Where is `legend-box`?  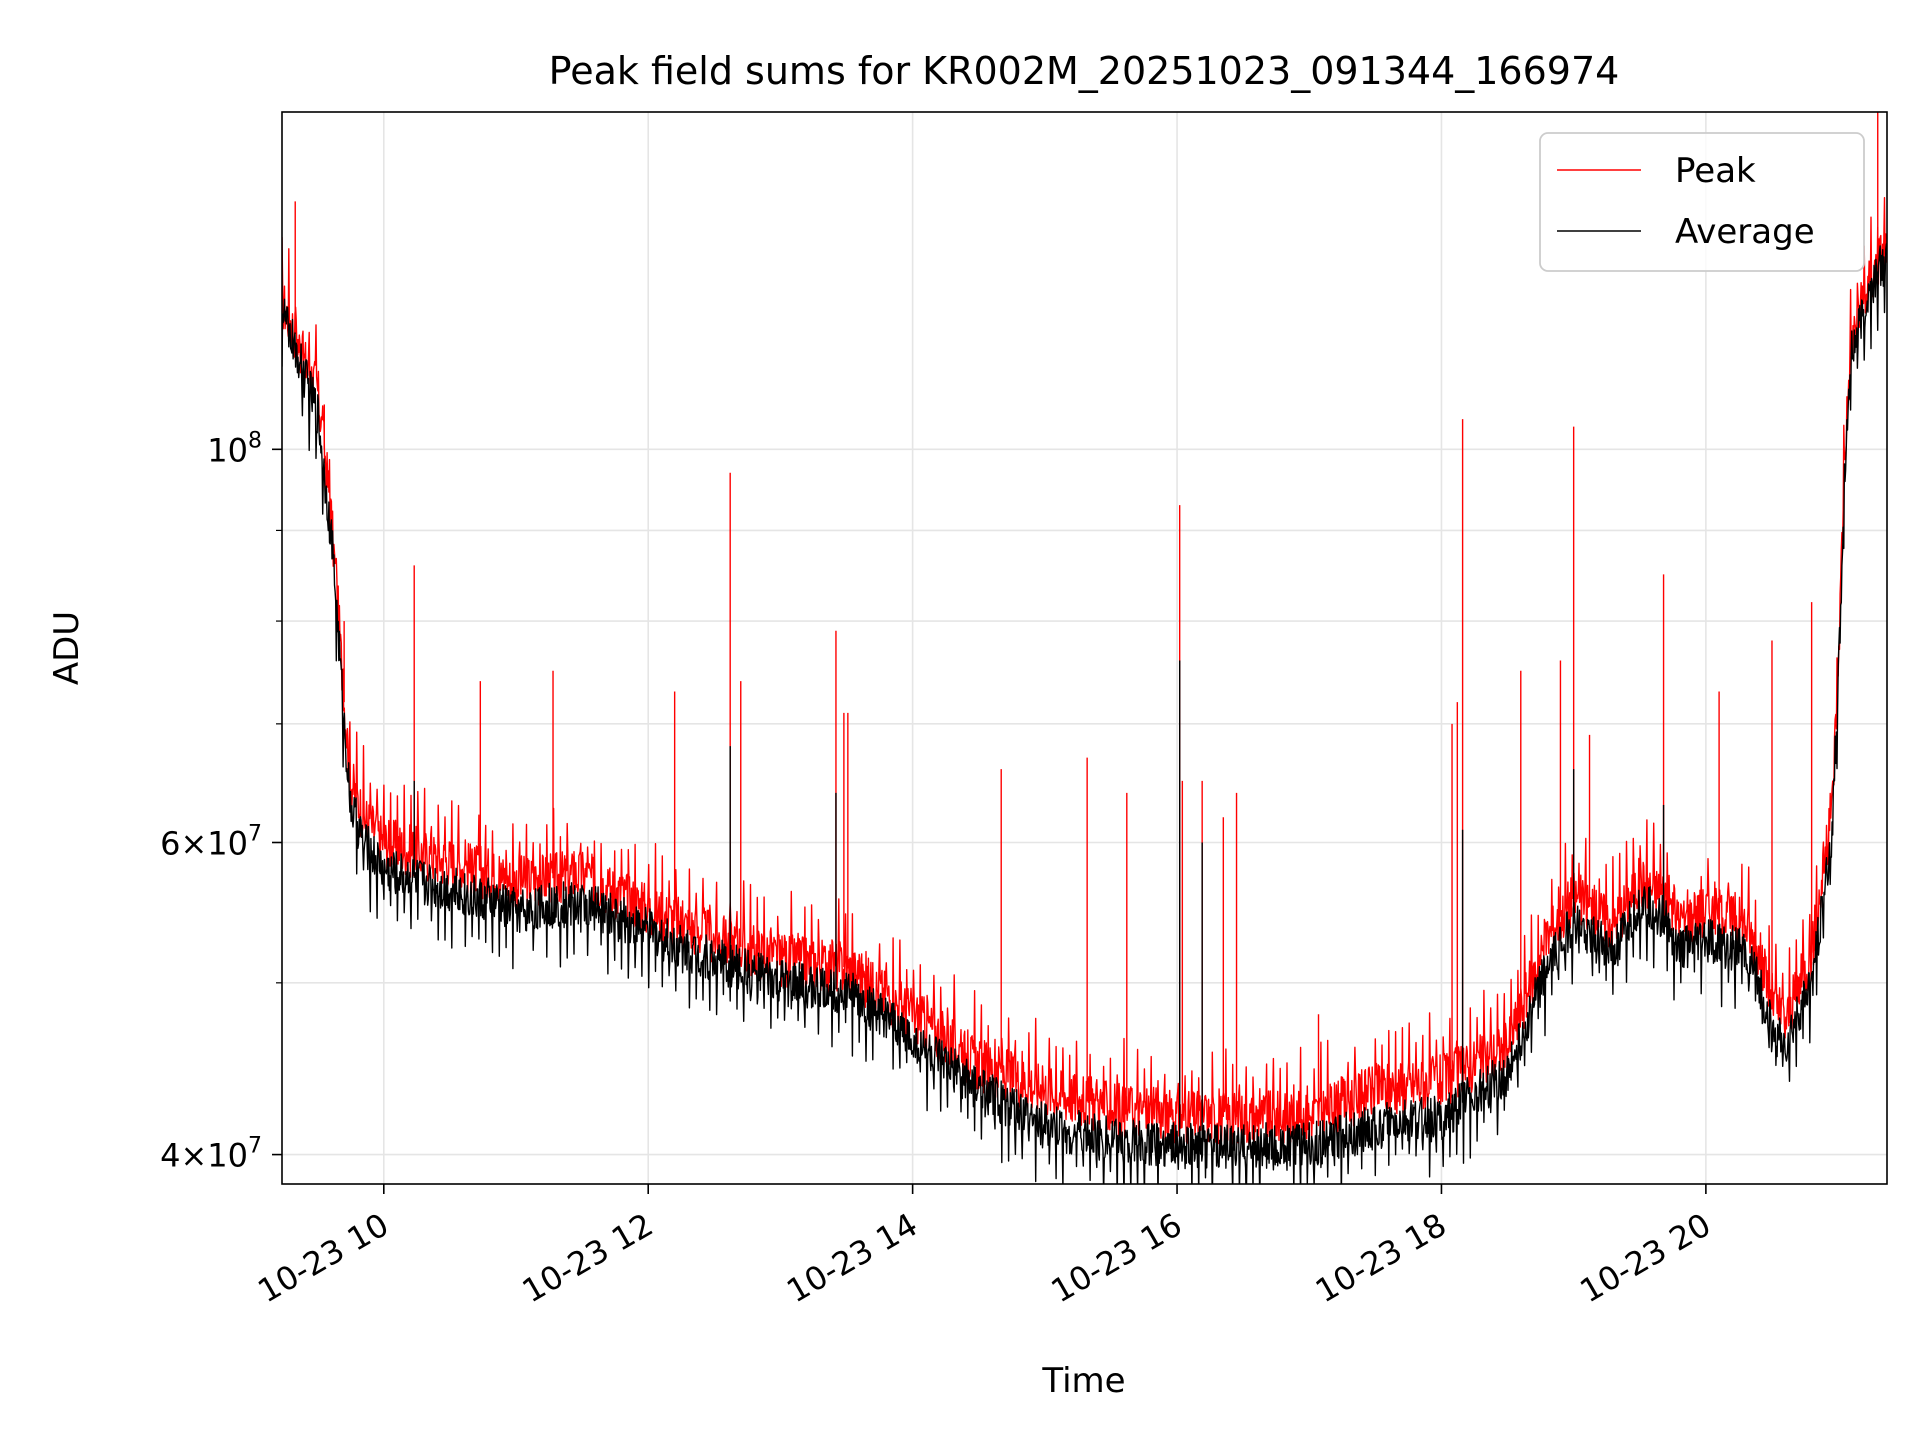 legend-box is located at coordinates (1702, 202).